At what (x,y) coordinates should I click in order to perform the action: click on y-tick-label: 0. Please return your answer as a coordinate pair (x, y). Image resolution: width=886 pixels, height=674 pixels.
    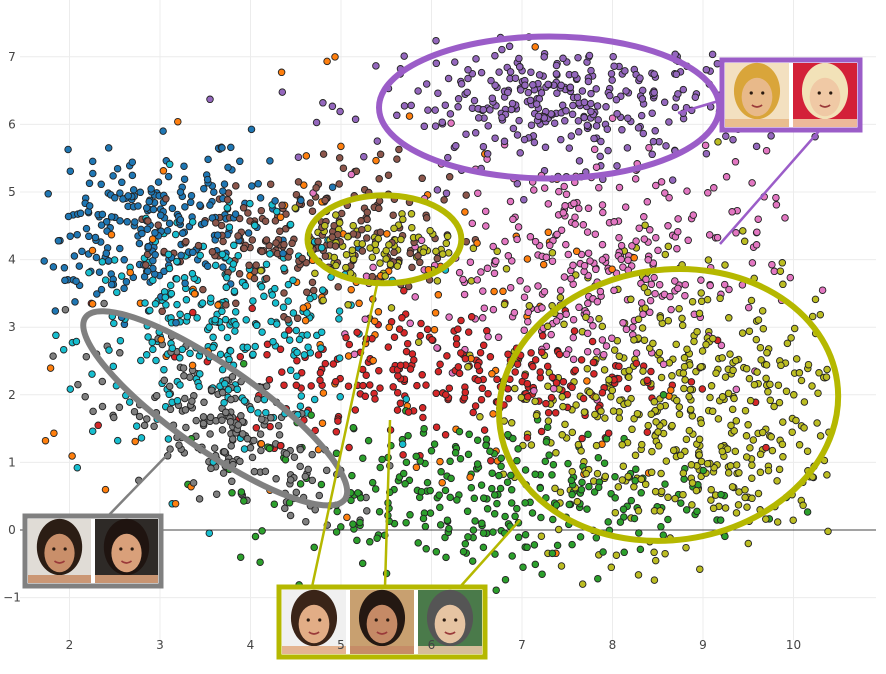
    Looking at the image, I should click on (12, 530).